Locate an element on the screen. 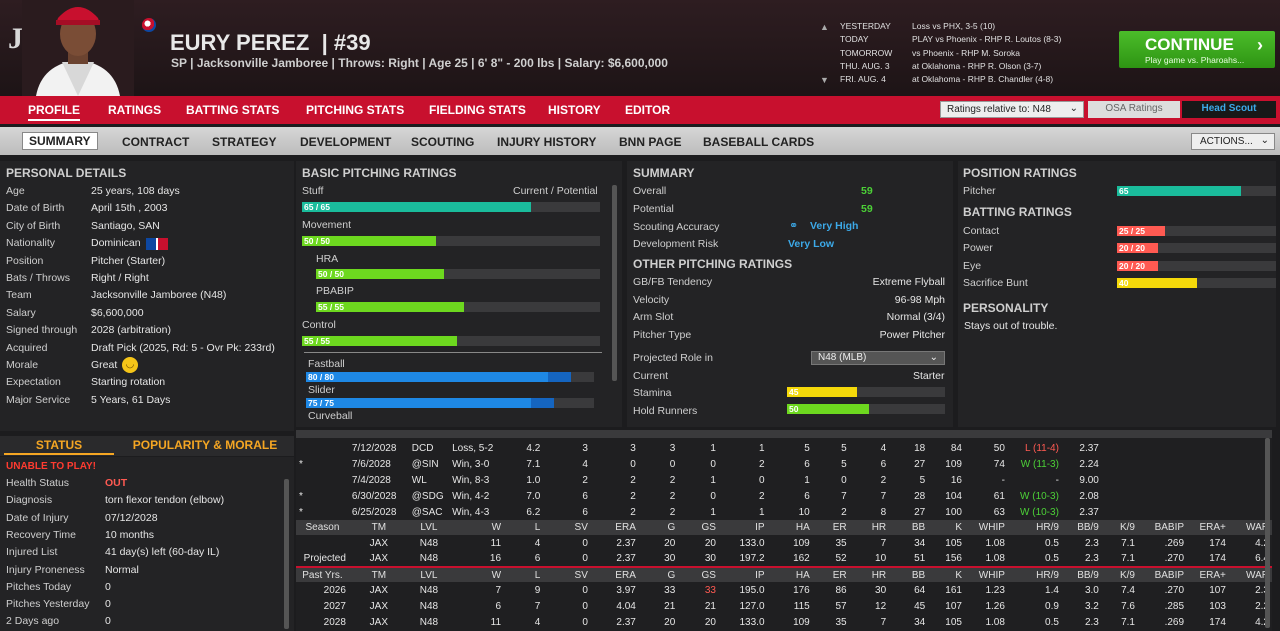 The height and width of the screenshot is (631, 1280). tab-scouting: SCOUTING is located at coordinates (443, 142).